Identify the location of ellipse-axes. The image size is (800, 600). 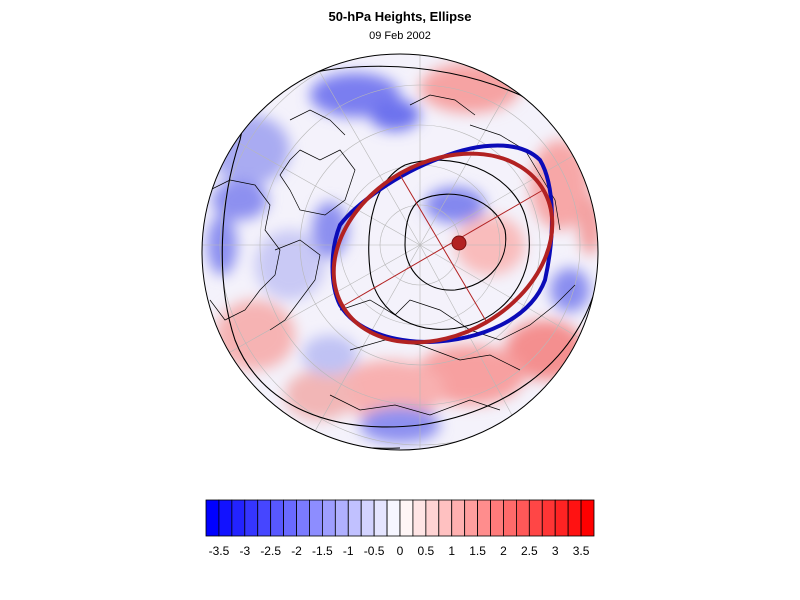
(443, 248).